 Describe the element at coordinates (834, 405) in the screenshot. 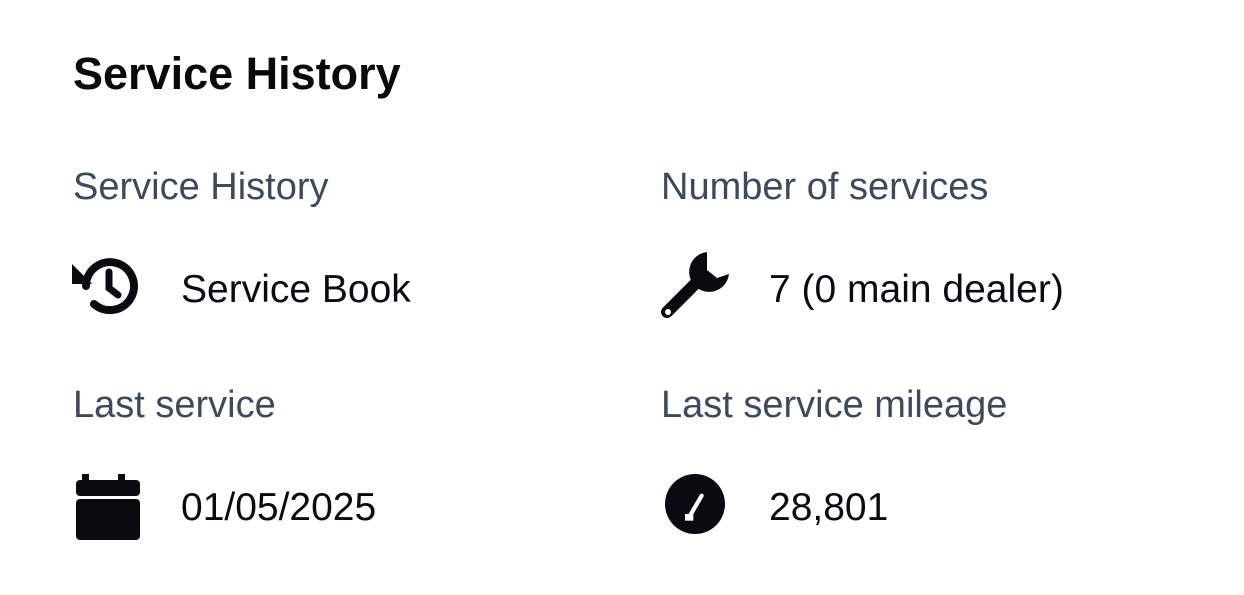

I see `field-label-last-service-mileage: Last service mileage` at that location.